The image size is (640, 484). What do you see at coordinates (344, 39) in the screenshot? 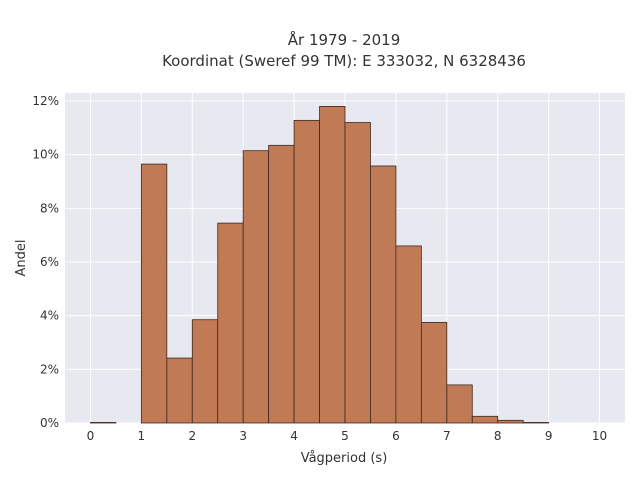
I see `chart-title-line-1: År 1979 - 2019` at bounding box center [344, 39].